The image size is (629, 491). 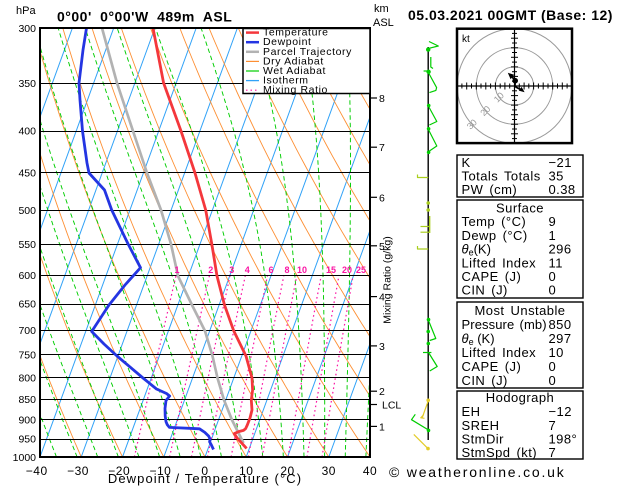 What do you see at coordinates (27, 305) in the screenshot?
I see `svg-text: 650` at bounding box center [27, 305].